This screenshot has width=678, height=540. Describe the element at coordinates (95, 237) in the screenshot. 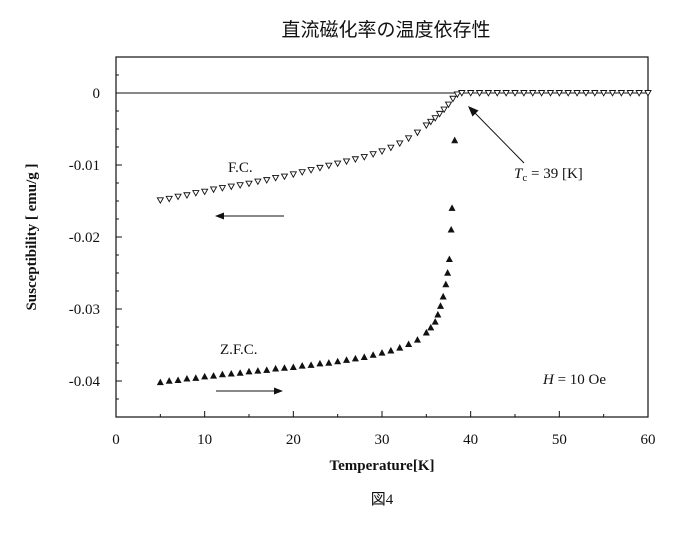

I see `y-axis: 0 -0.01 -0.02 -0.03 -0.04` at that location.